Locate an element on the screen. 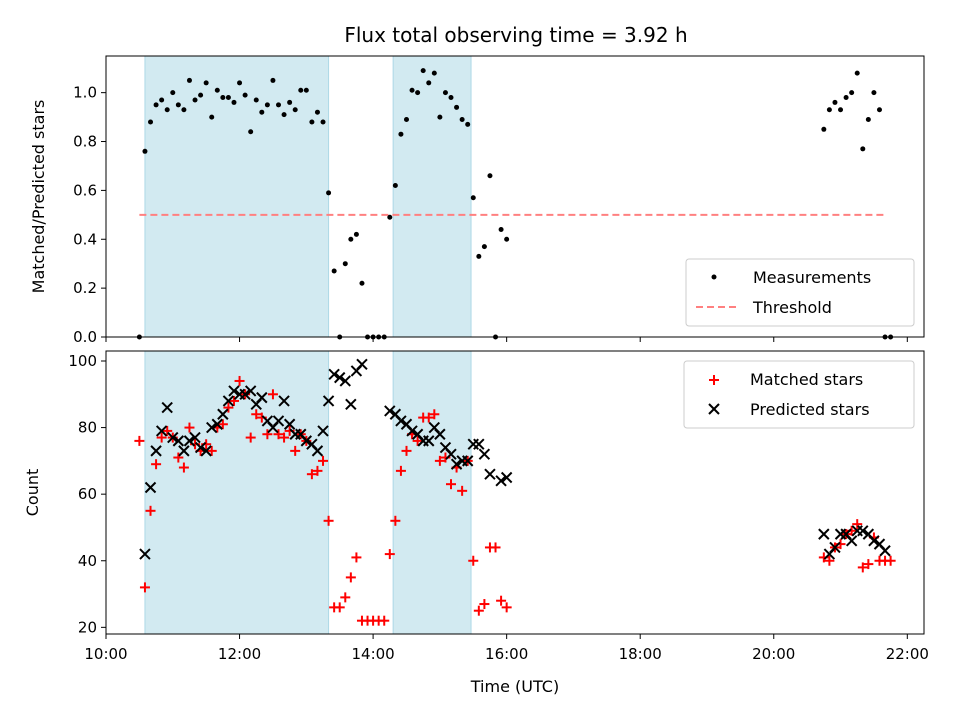  chart-title: Flux total observing time = 3.92 h is located at coordinates (515, 35).